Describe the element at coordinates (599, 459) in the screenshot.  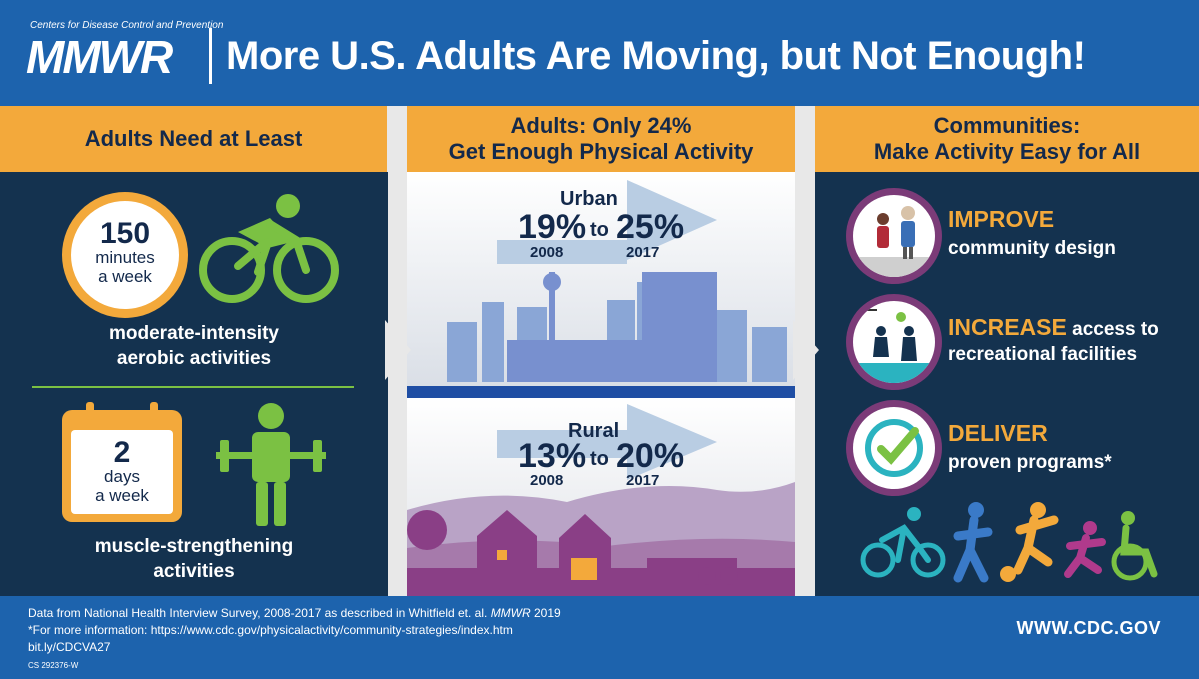
I see `rural-to-word: to` at that location.